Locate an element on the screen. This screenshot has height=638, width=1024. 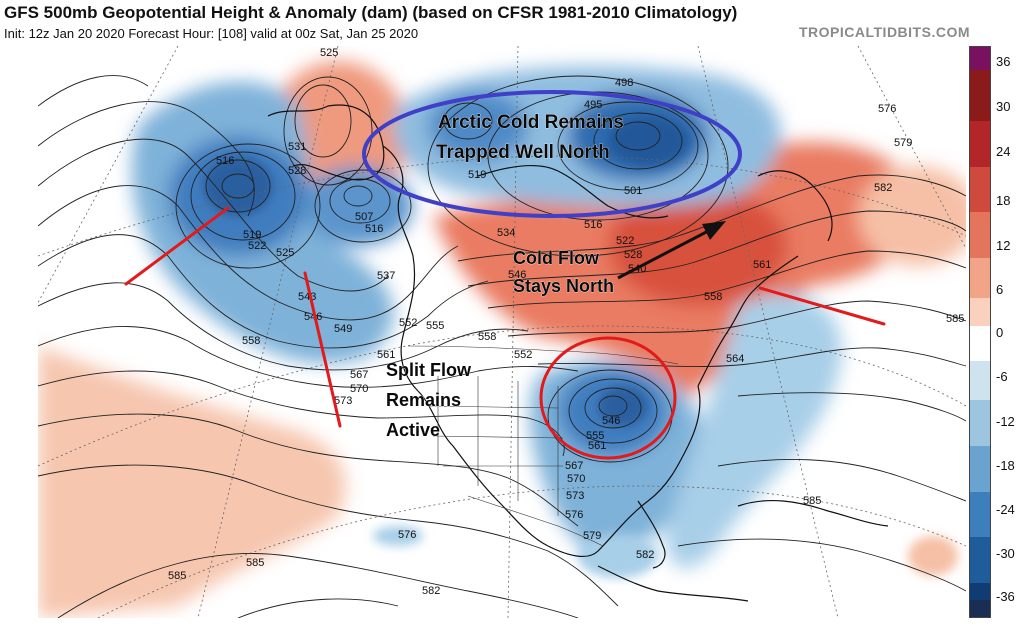
arctic-label-line2: Trapped Well North is located at coordinates (523, 152).